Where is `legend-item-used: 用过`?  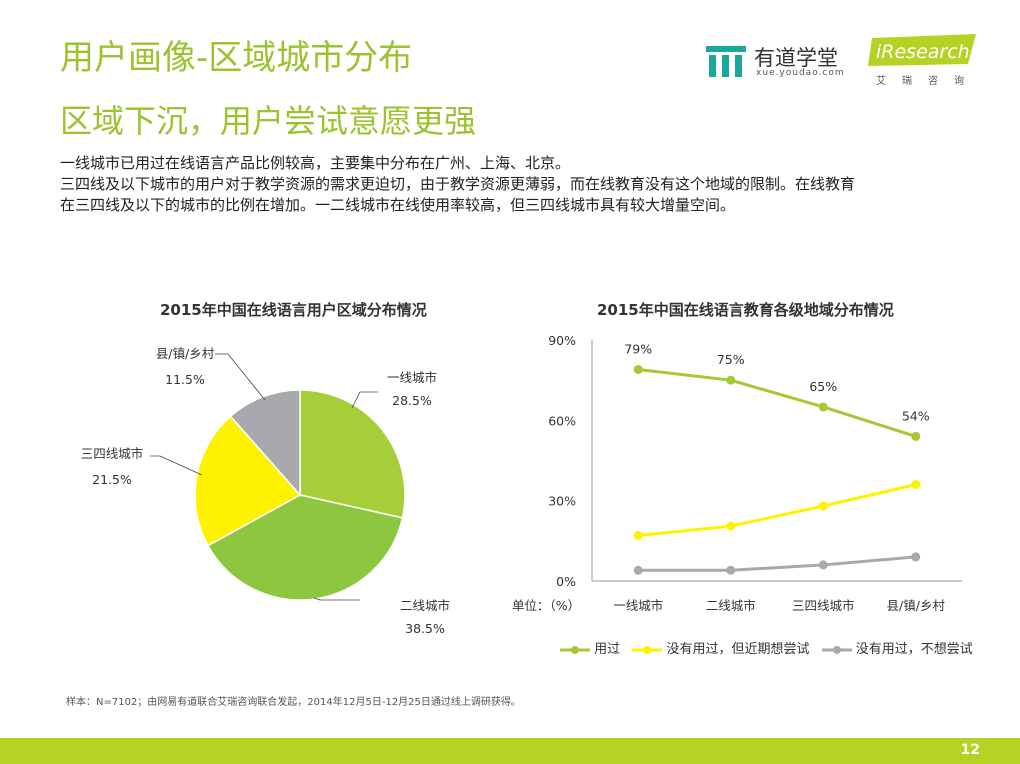
legend-item-used: 用过 is located at coordinates (590, 647).